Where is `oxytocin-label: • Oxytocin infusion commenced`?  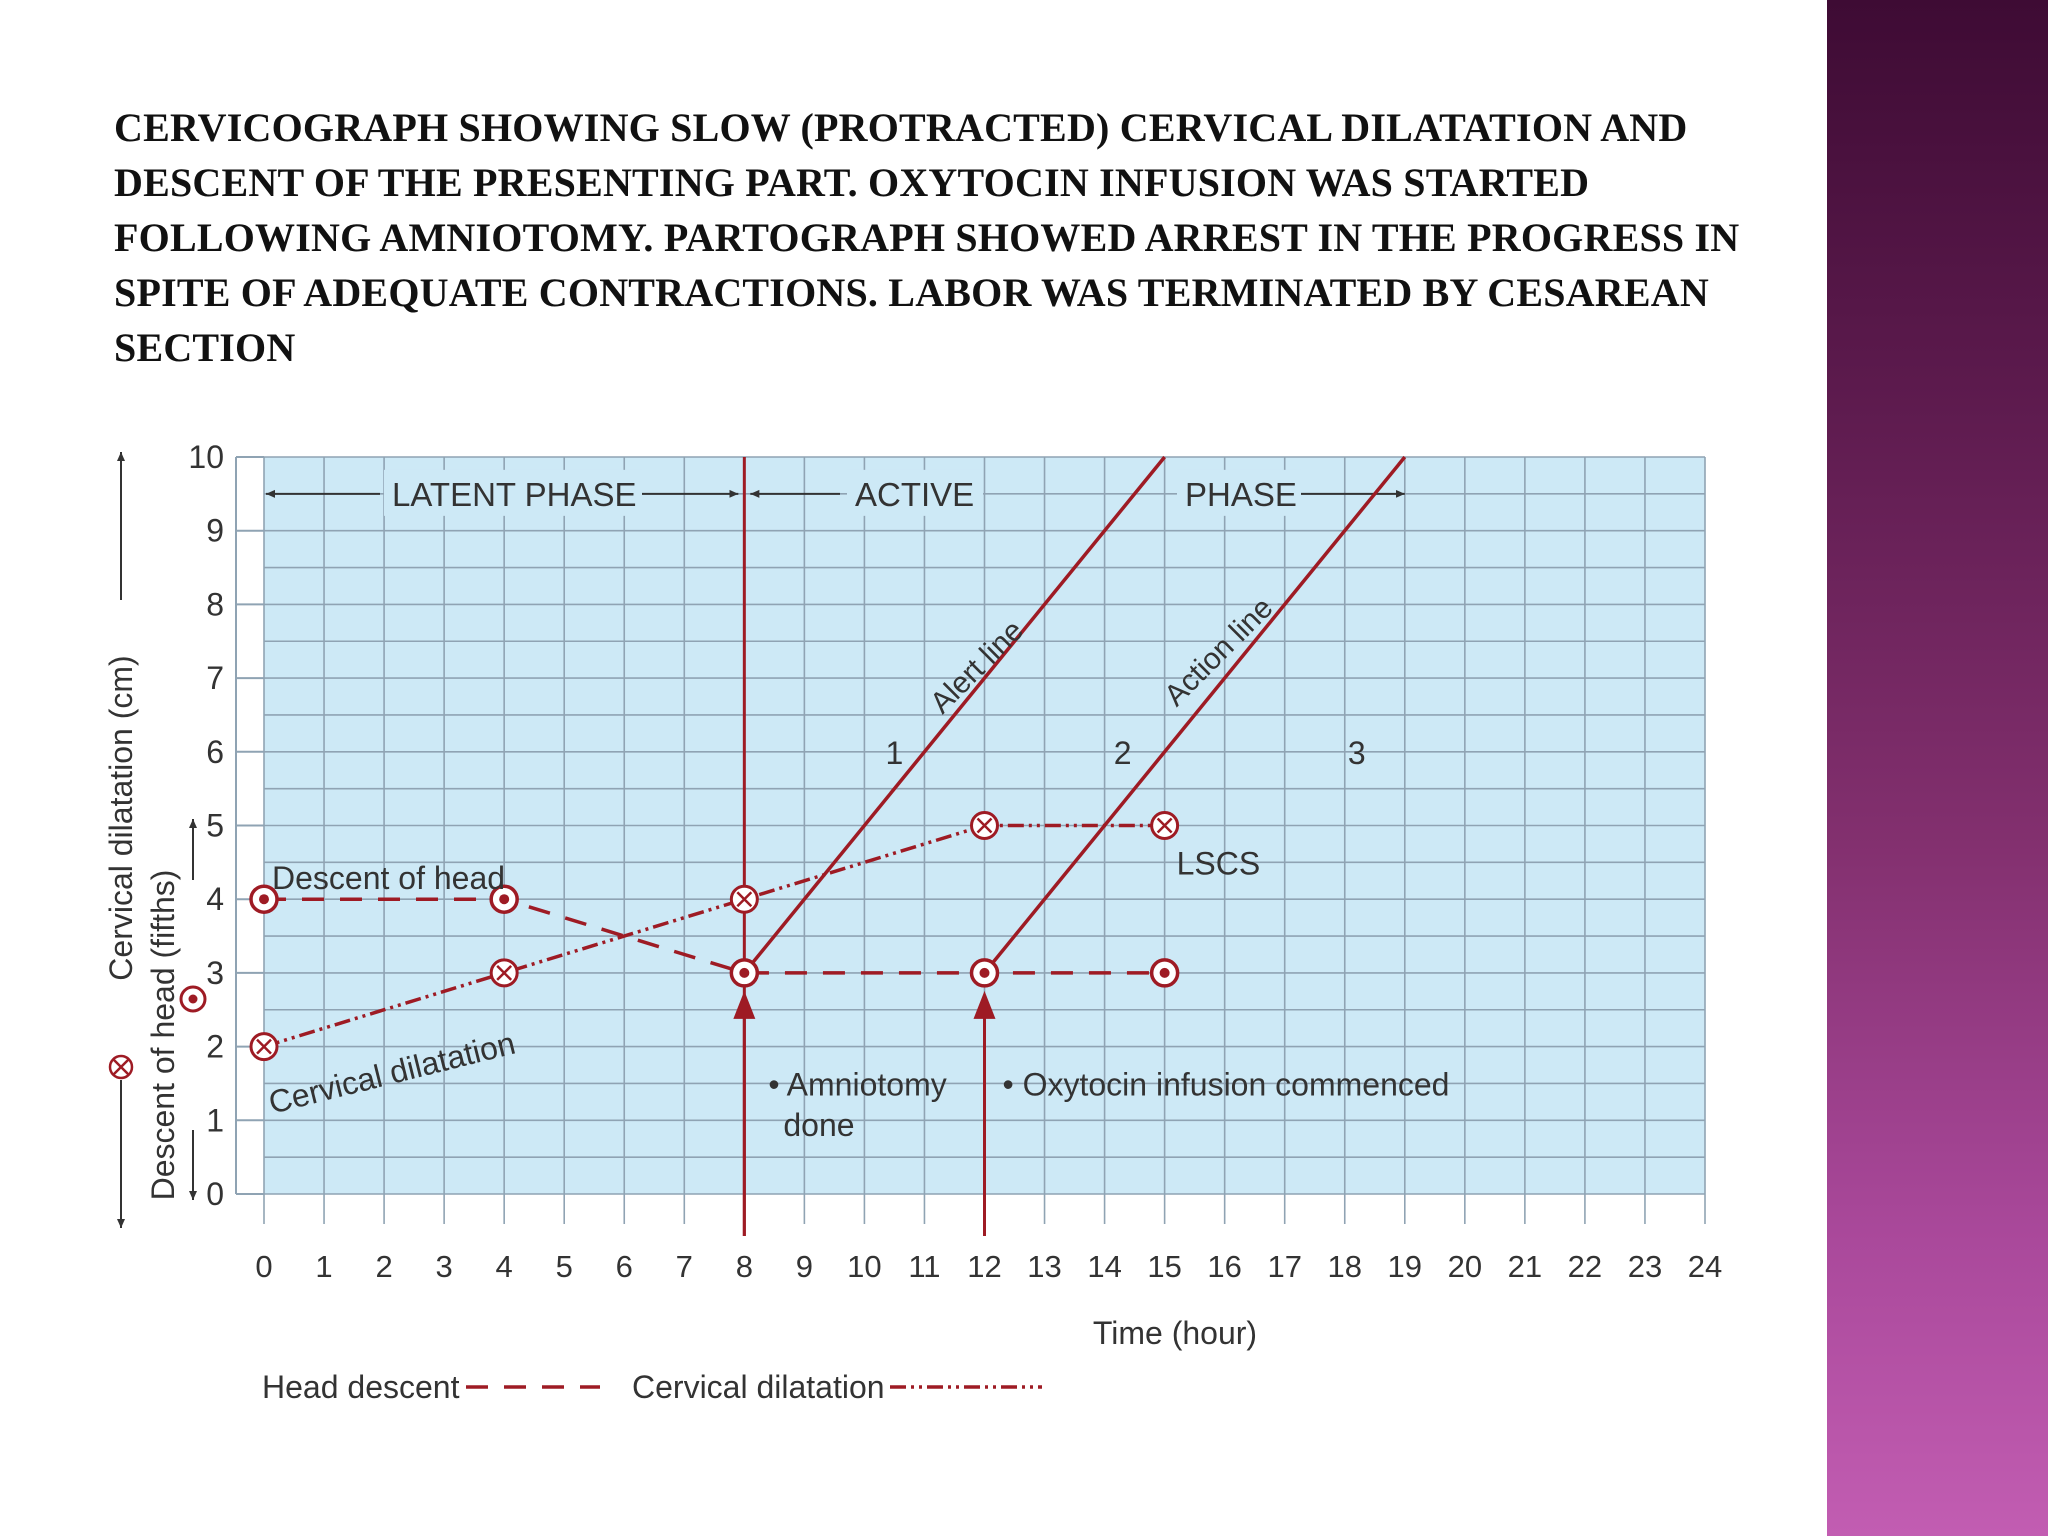 oxytocin-label: • Oxytocin infusion commenced is located at coordinates (1226, 1084).